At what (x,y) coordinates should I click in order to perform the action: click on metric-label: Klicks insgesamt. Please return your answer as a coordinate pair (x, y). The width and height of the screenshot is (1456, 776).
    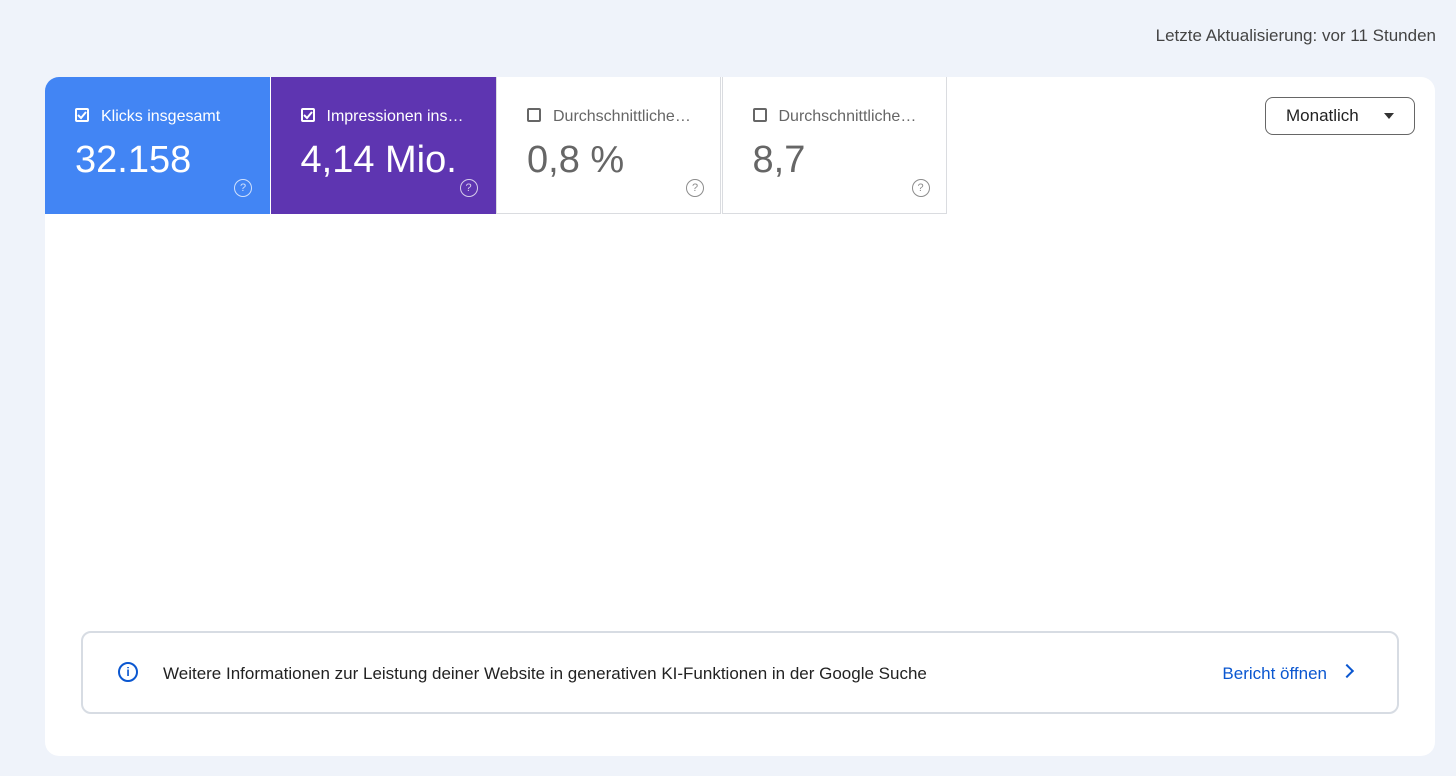
    Looking at the image, I should click on (147, 117).